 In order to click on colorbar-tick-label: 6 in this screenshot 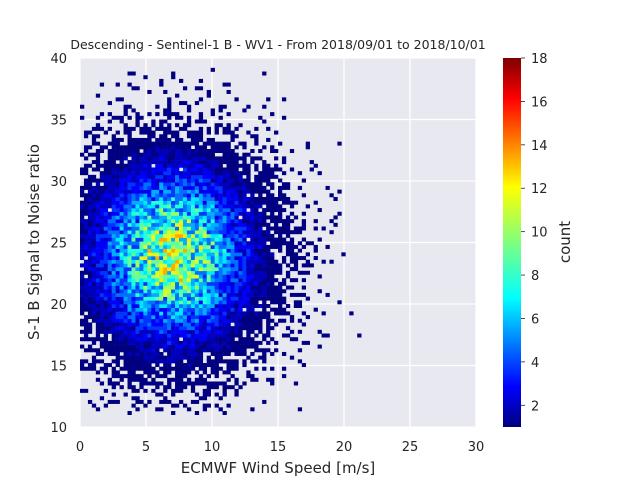, I will do `click(535, 319)`.